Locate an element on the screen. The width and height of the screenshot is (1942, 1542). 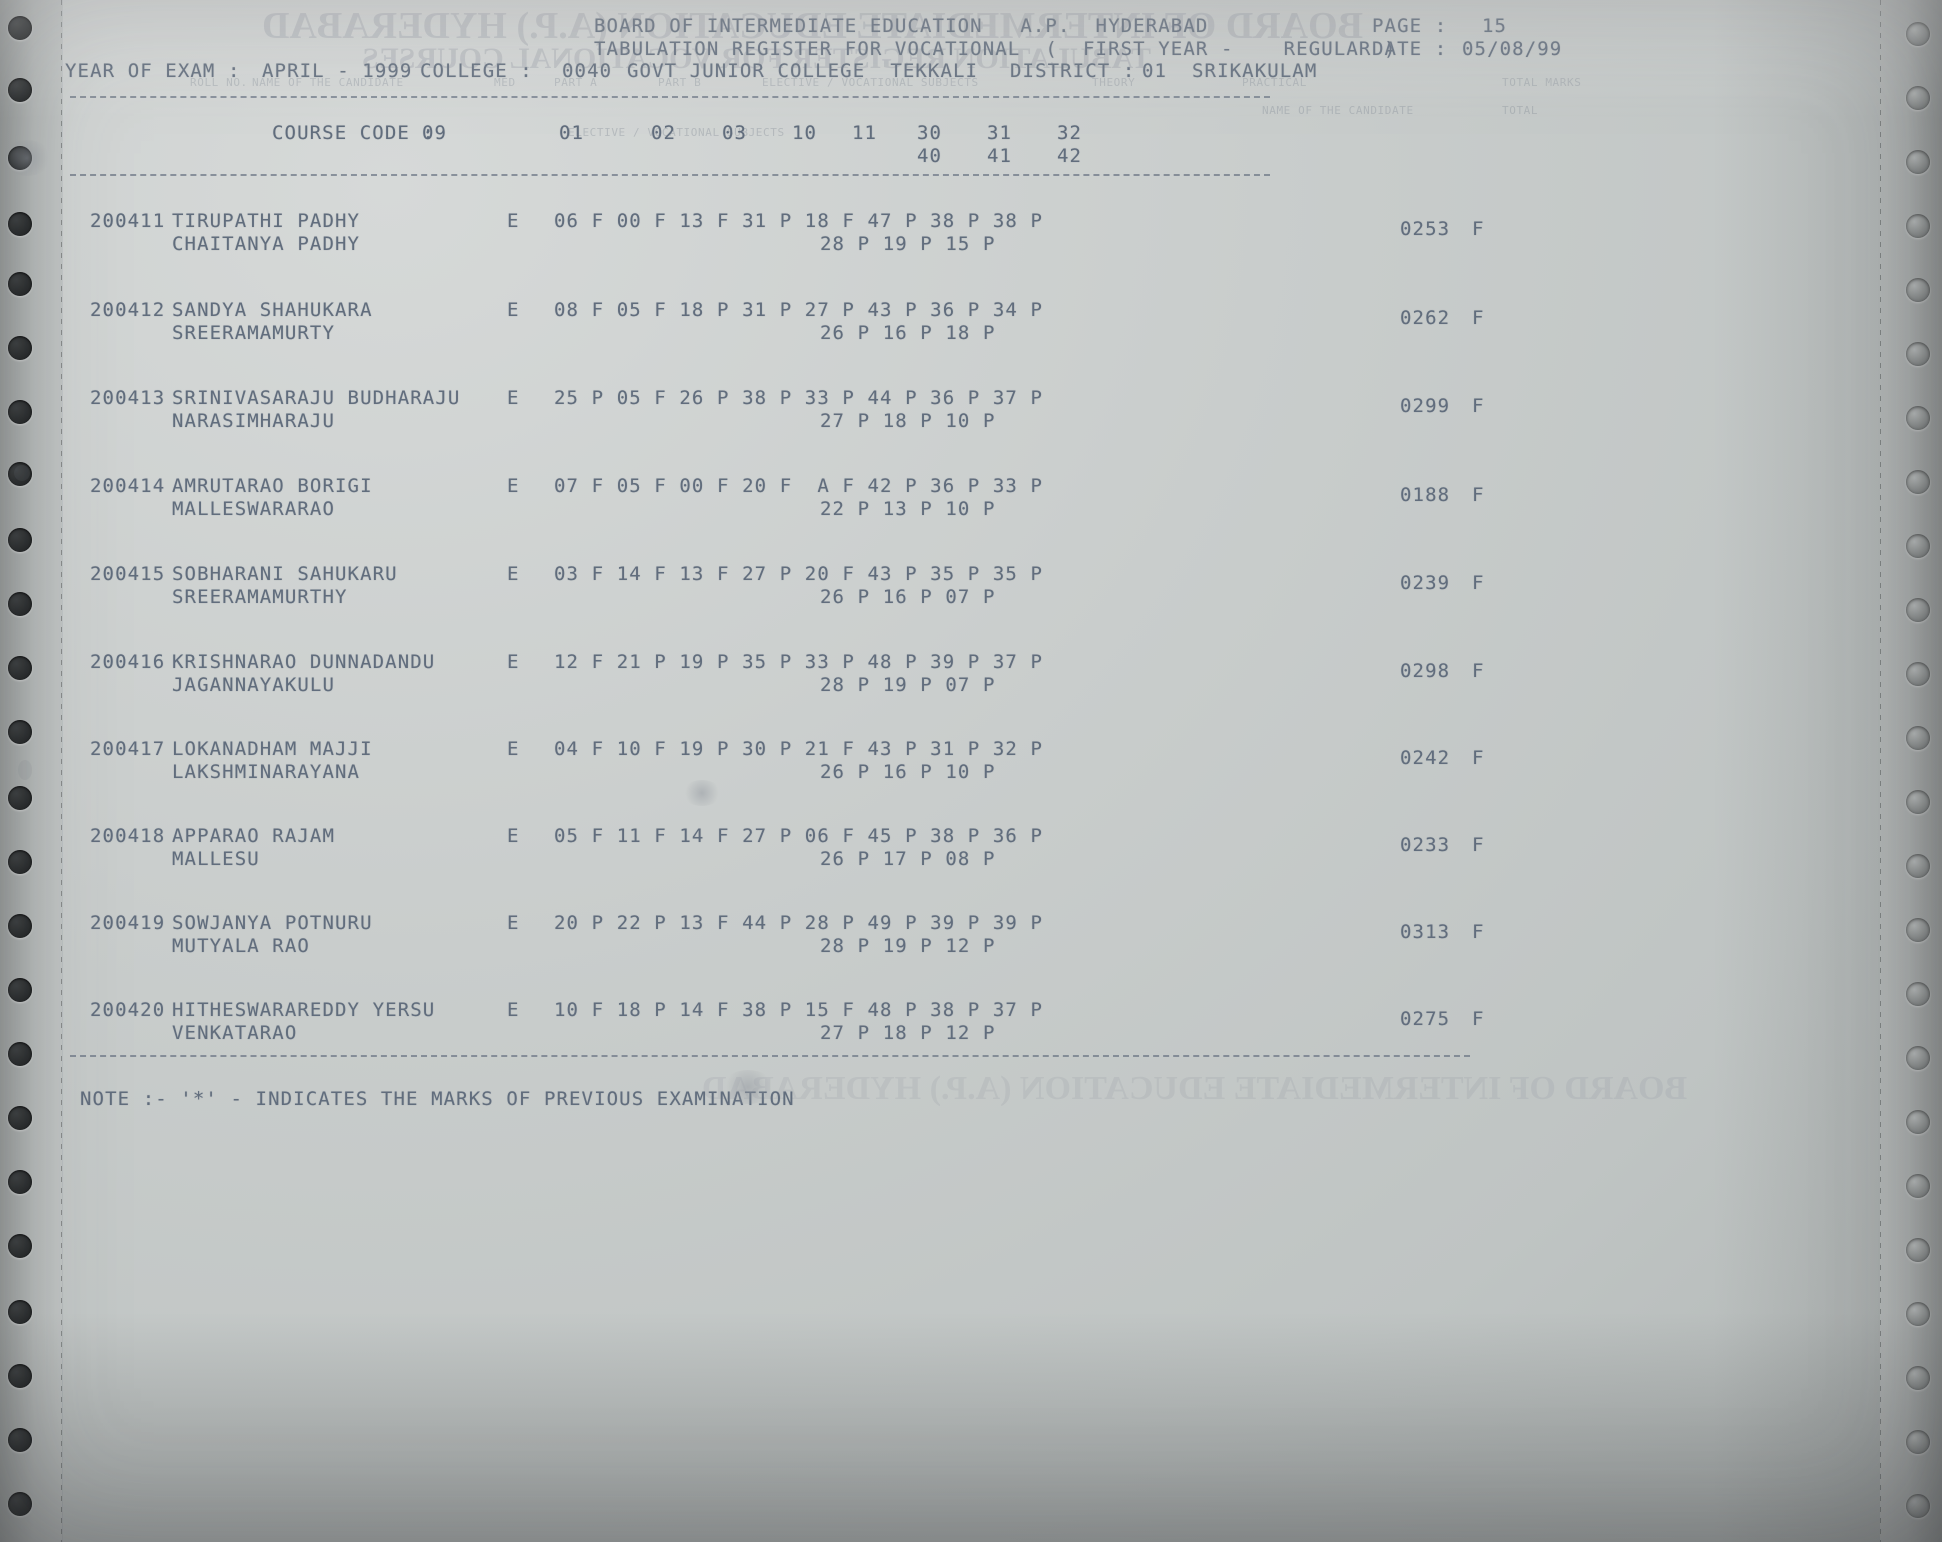
student-total: 0188 is located at coordinates (1425, 495).